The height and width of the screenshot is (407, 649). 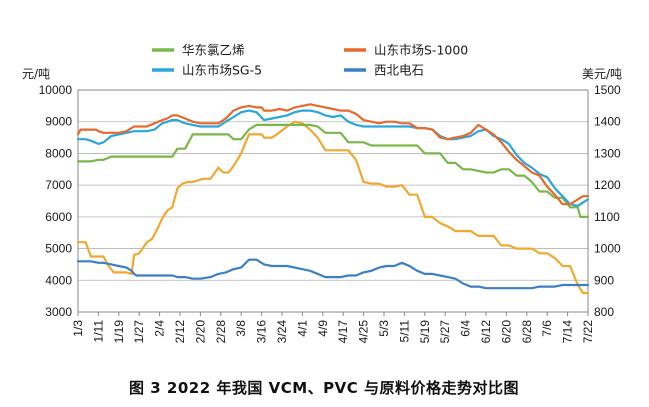 I want to click on x-tick-label: 4/25, so click(x=364, y=332).